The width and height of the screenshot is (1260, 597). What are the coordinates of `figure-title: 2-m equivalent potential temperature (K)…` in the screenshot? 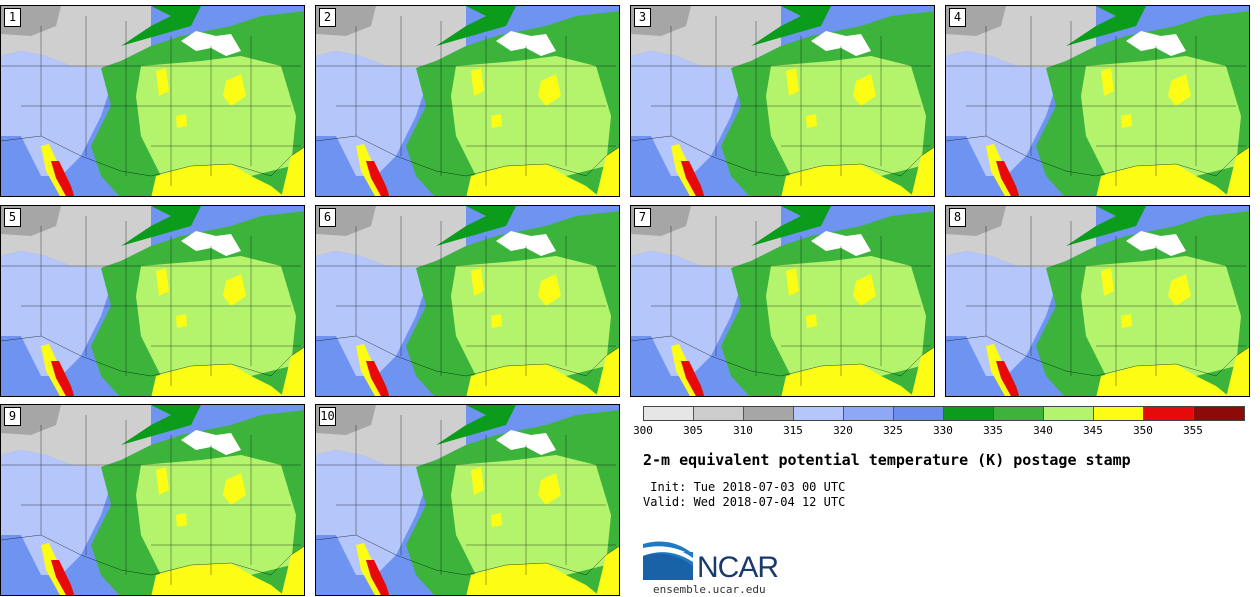 It's located at (887, 460).